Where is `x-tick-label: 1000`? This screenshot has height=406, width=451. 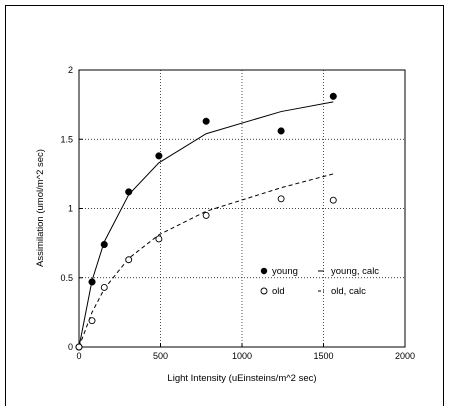
x-tick-label: 1000 is located at coordinates (242, 356).